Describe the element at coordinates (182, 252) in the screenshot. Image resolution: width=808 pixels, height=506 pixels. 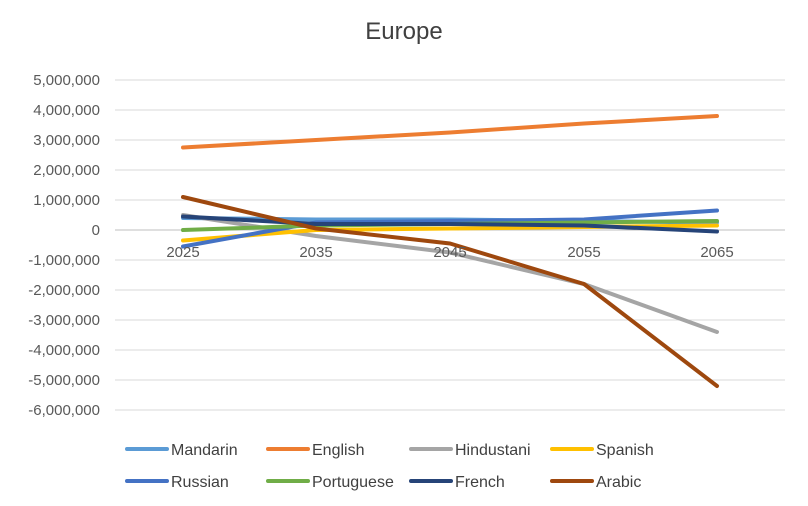
I see `x-tick-label: 2025` at that location.